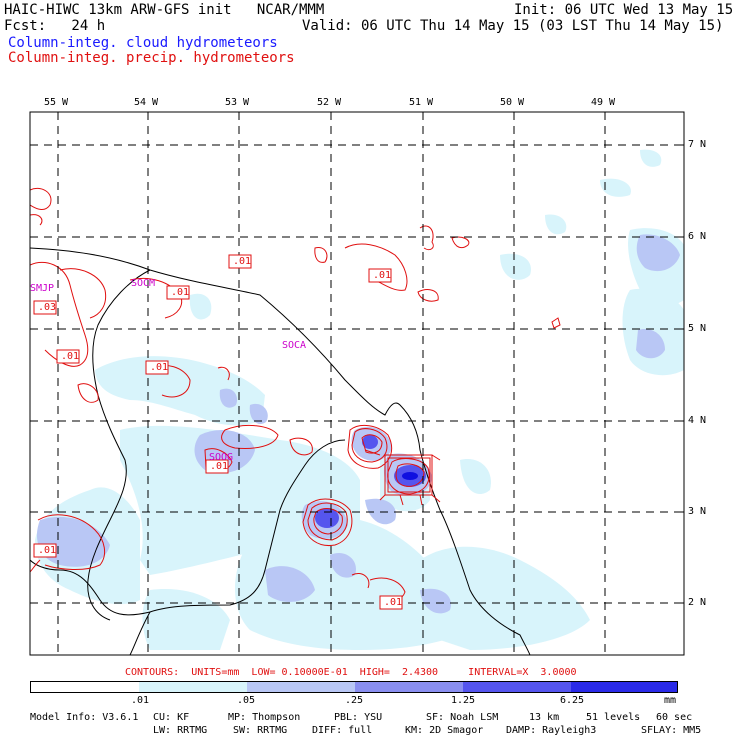  Describe the element at coordinates (697, 511) in the screenshot. I see `lat-label: 3 N` at that location.